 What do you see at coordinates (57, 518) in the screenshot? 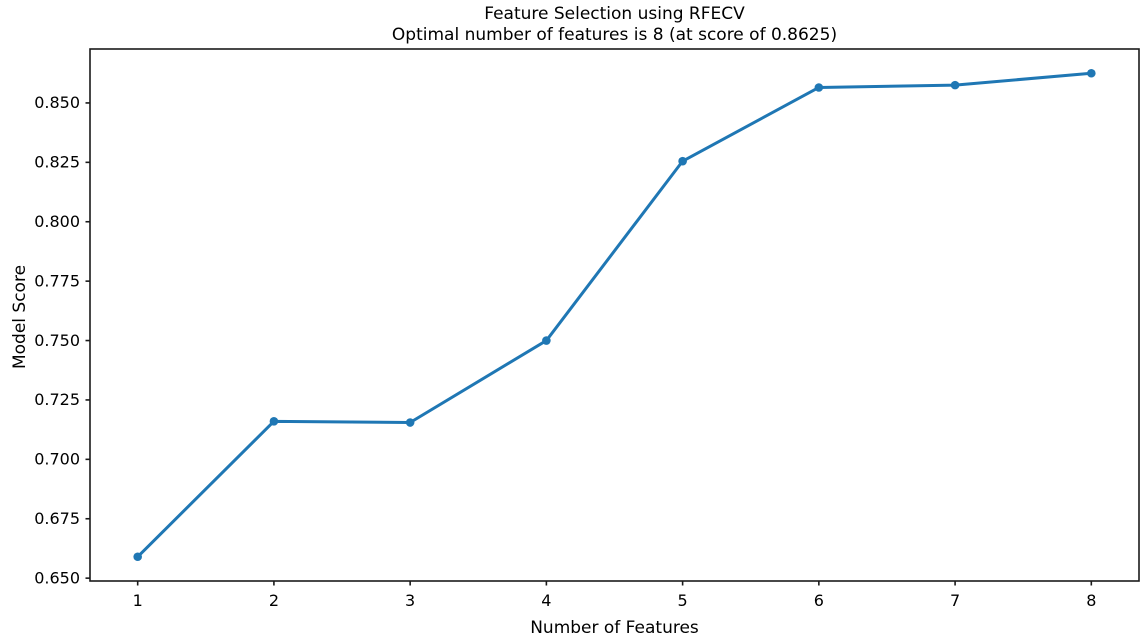
I see `y-tick-label: 0.675` at bounding box center [57, 518].